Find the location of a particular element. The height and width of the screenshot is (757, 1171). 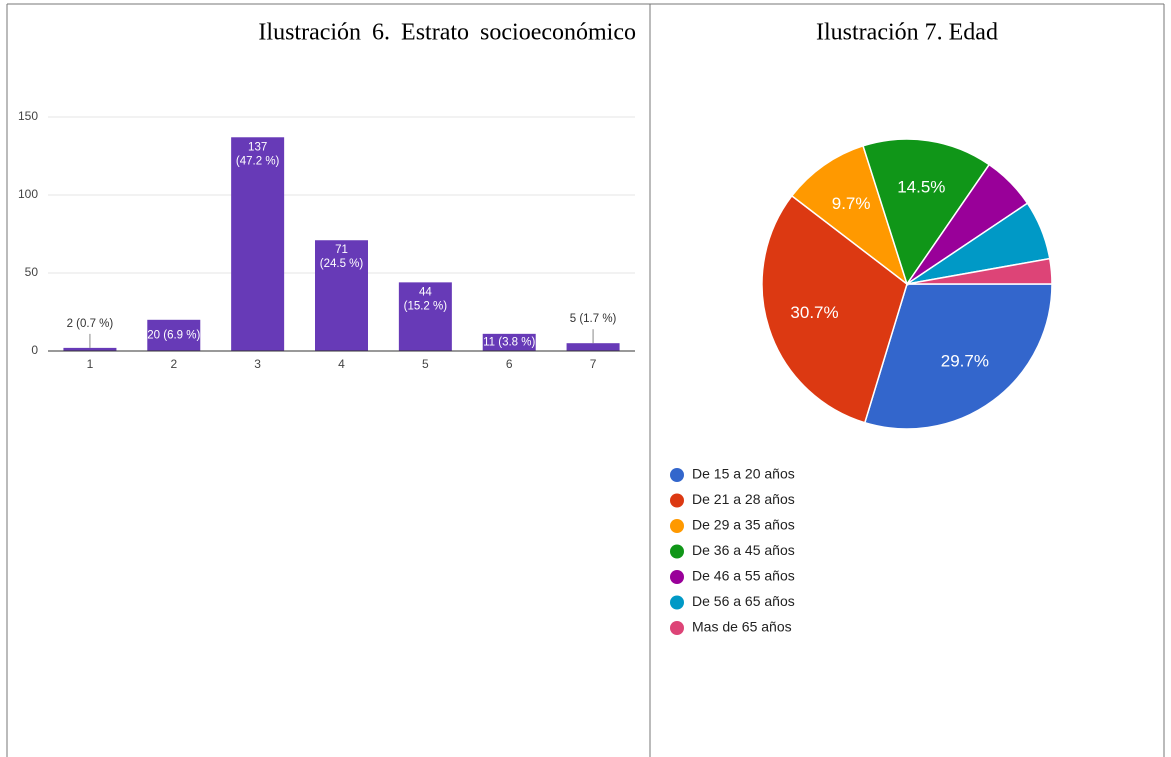

value-label: 20 (6.9 %) is located at coordinates (173, 335).